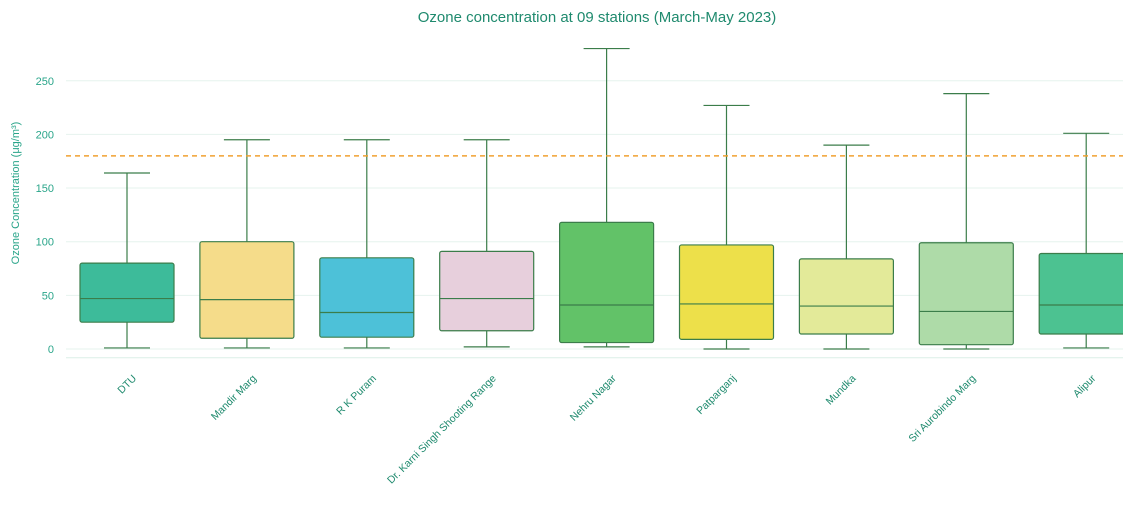  Describe the element at coordinates (127, 385) in the screenshot. I see `x-tick-label: DTU` at that location.